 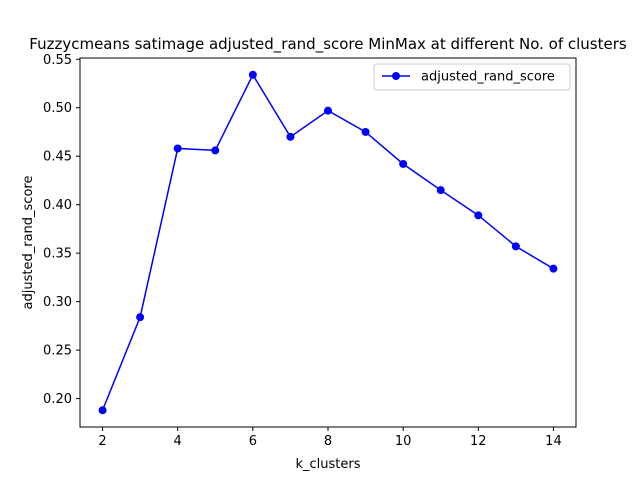 I want to click on y-tick-label: 0.25, so click(x=57, y=351).